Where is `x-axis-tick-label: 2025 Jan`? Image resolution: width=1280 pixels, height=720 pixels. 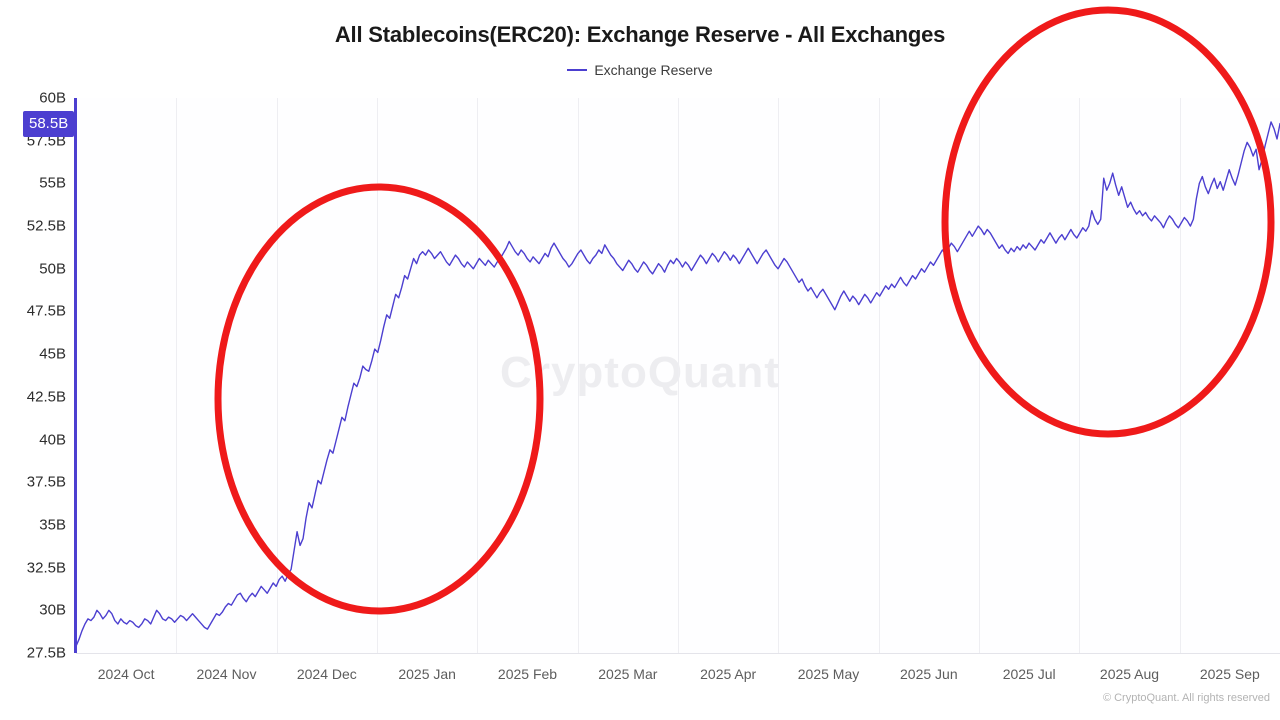
x-axis-tick-label: 2025 Jan is located at coordinates (427, 674).